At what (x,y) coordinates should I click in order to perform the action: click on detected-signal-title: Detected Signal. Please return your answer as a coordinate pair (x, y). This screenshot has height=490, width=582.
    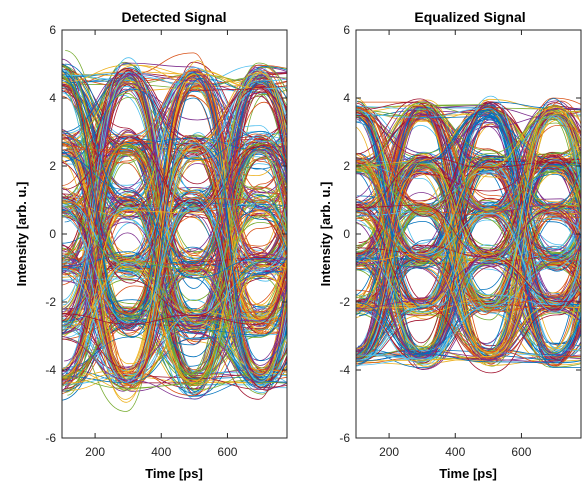
    Looking at the image, I should click on (173, 17).